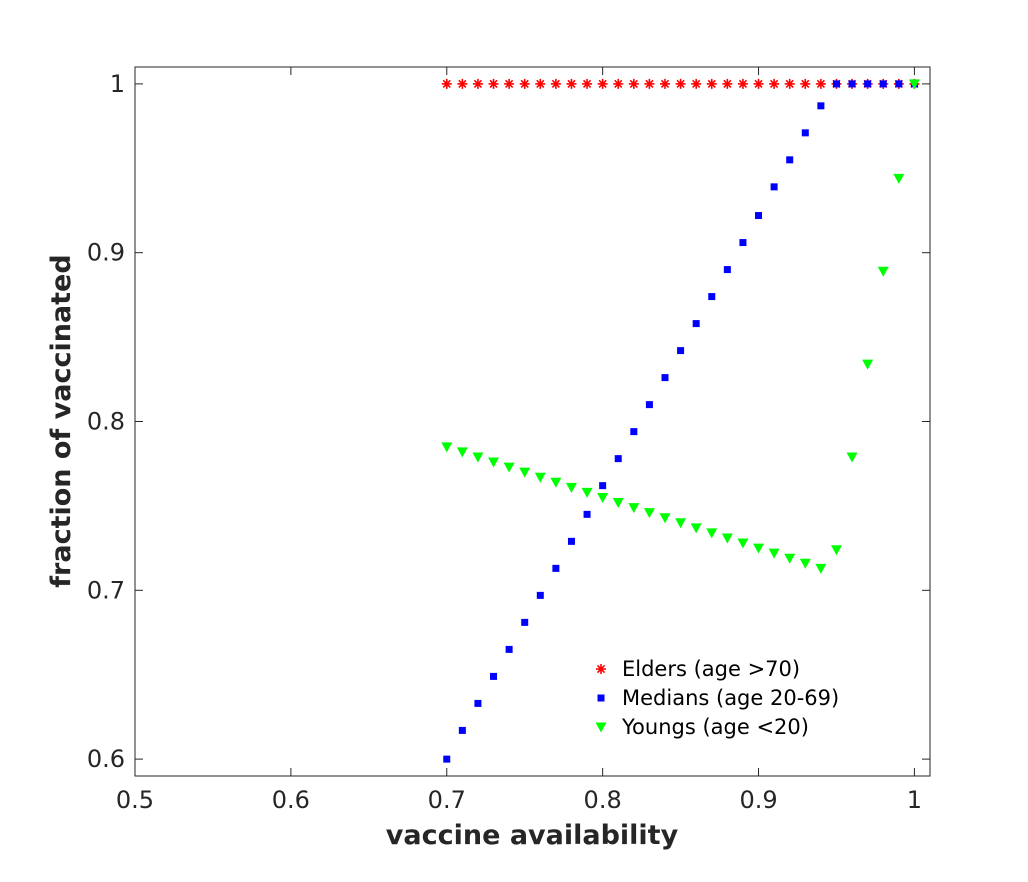 This screenshot has height=882, width=1028. Describe the element at coordinates (135, 800) in the screenshot. I see `x-tick-label: 0.5` at that location.